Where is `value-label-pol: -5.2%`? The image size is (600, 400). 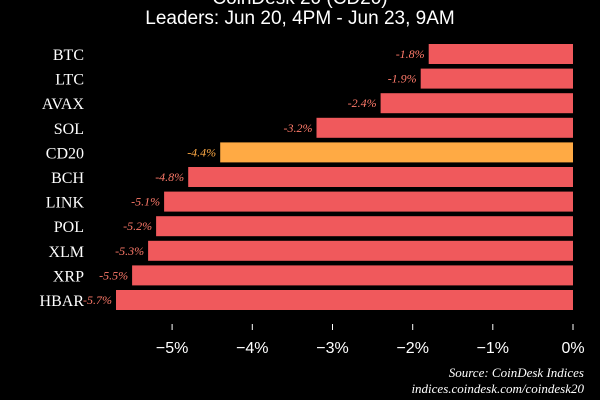 value-label-pol: -5.2% is located at coordinates (137, 226).